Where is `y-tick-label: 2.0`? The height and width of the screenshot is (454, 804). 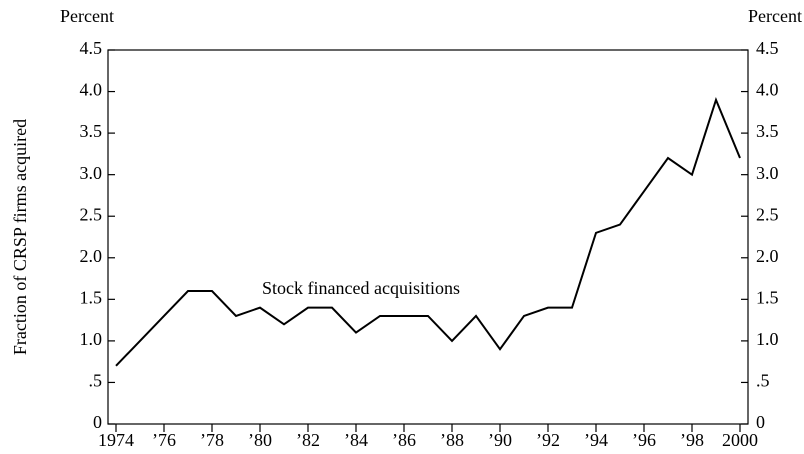
y-tick-label: 2.0 is located at coordinates (91, 256).